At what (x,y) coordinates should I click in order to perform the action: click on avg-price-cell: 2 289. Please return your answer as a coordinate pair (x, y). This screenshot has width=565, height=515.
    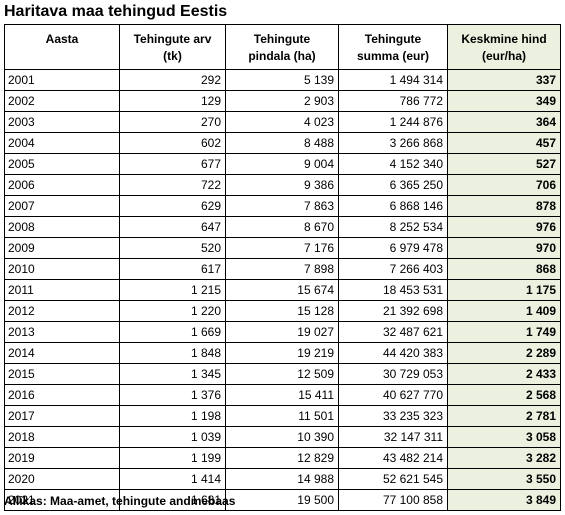
    Looking at the image, I should click on (504, 353).